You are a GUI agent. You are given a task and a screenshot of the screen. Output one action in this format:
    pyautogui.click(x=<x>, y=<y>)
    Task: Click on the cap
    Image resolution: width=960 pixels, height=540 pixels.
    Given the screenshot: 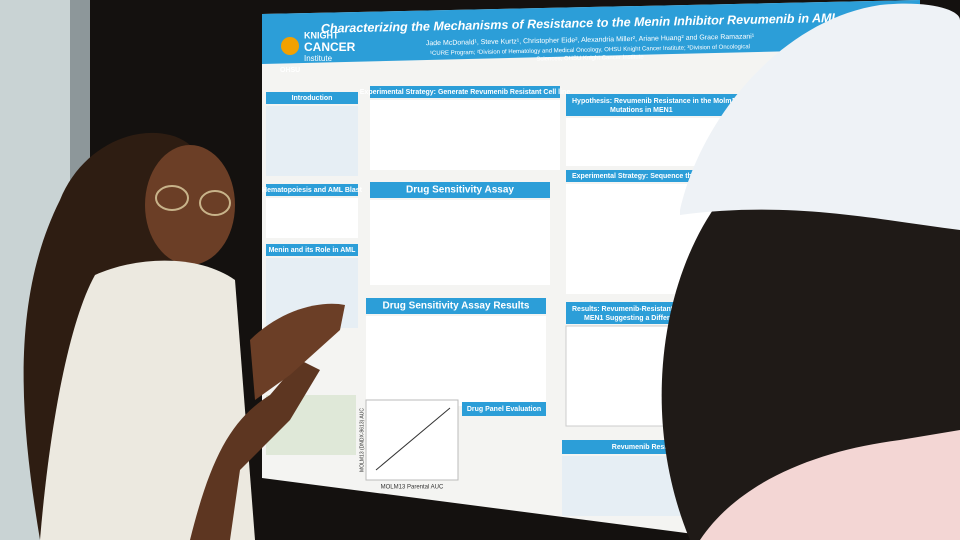 What is the action you would take?
    pyautogui.click(x=820, y=116)
    